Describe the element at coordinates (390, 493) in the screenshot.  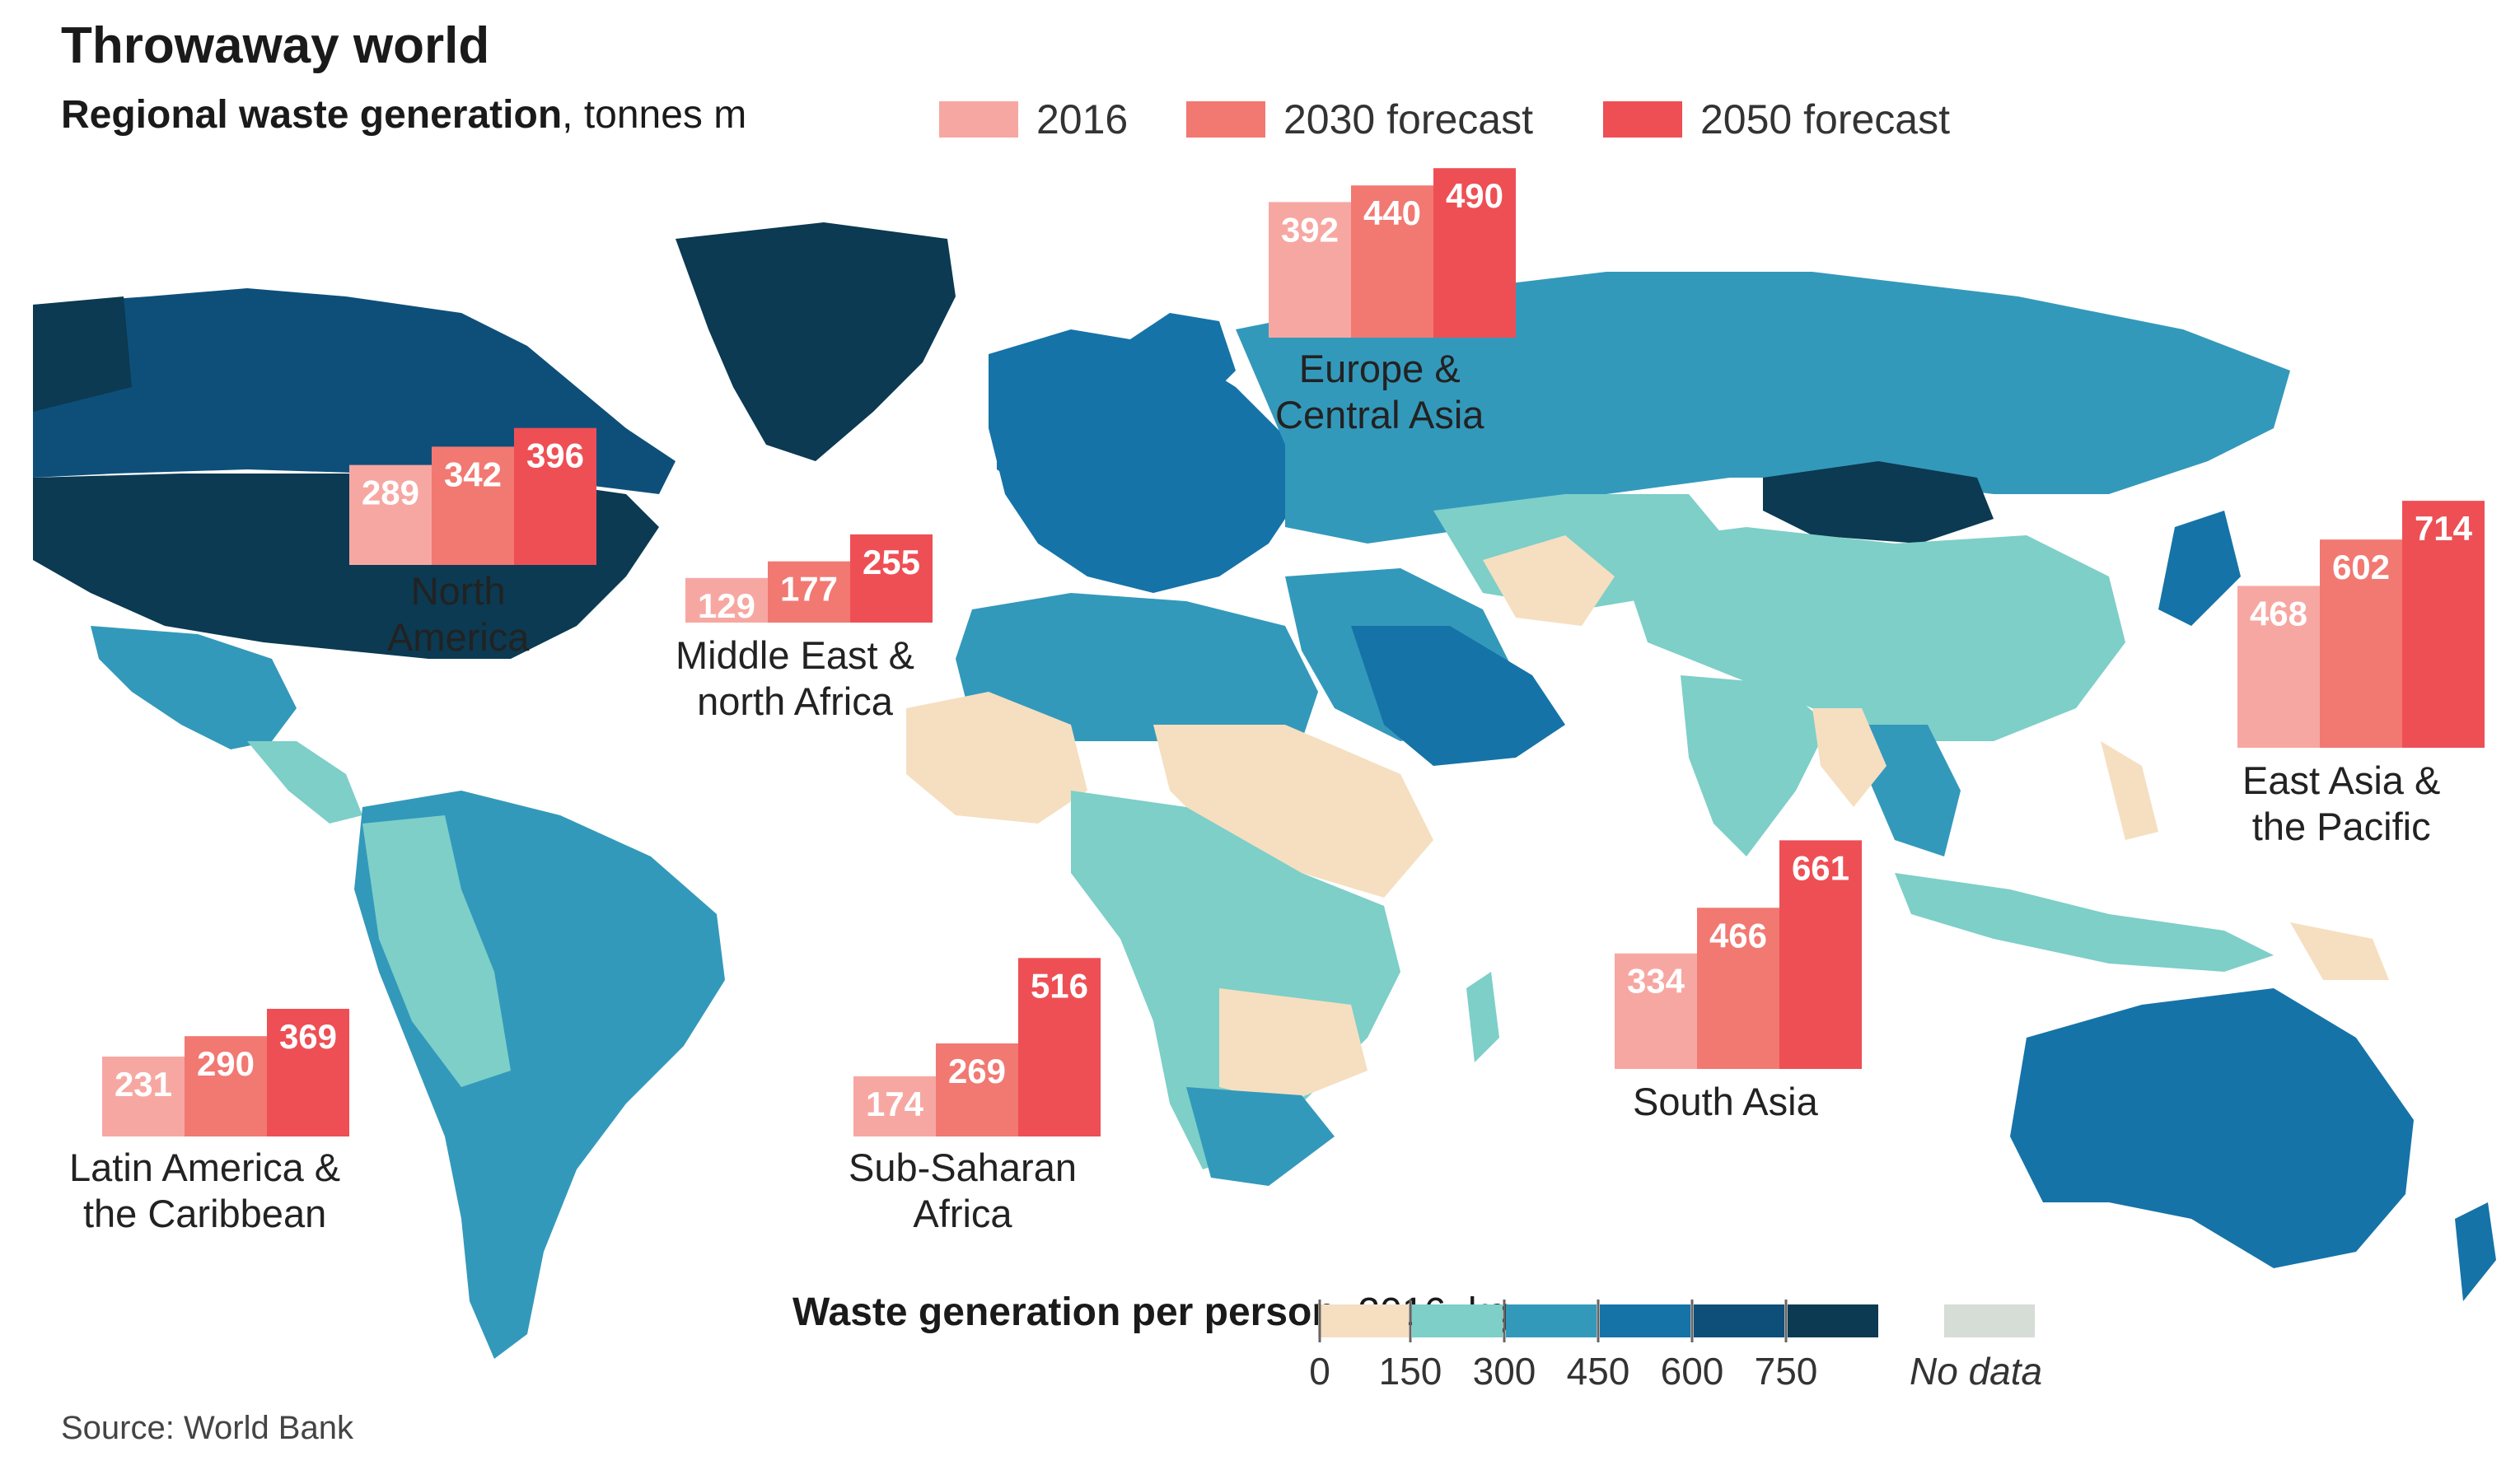
I see `bar-value-label: 289` at that location.